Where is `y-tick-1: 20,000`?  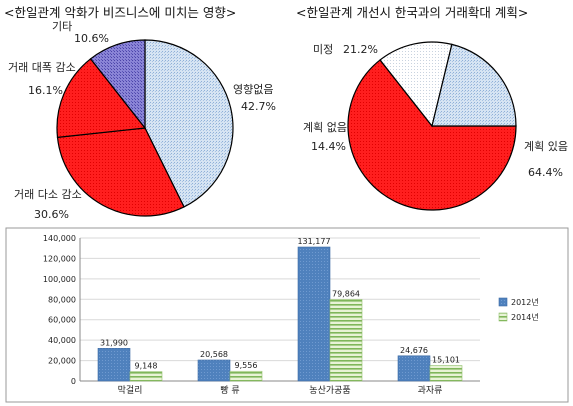
y-tick-1: 20,000 is located at coordinates (62, 361).